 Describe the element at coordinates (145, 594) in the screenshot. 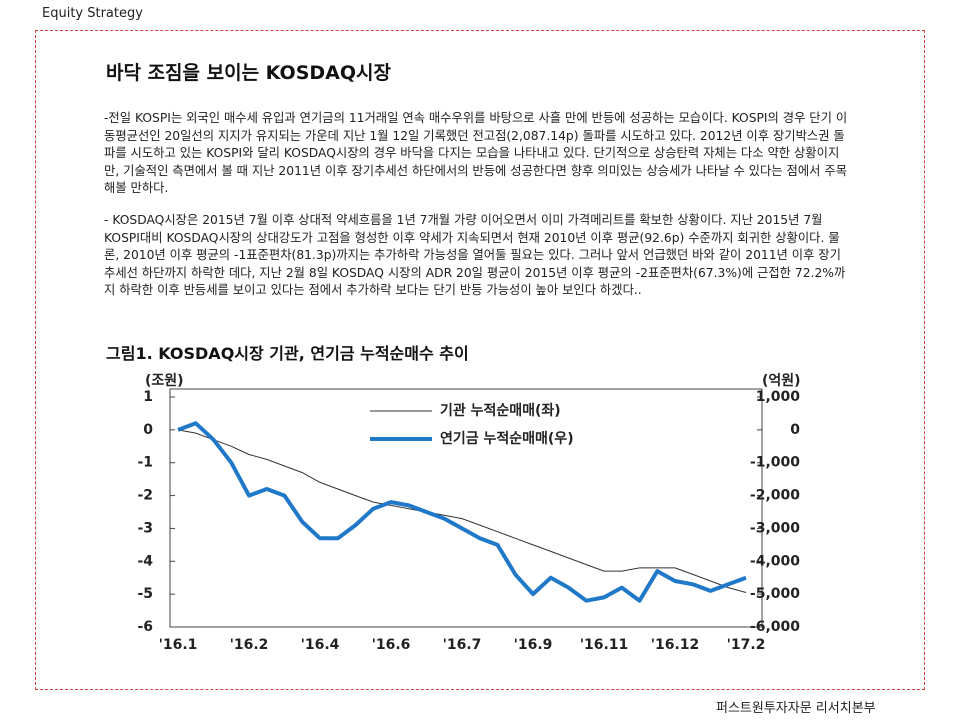

I see `y-tick-label: -5` at that location.